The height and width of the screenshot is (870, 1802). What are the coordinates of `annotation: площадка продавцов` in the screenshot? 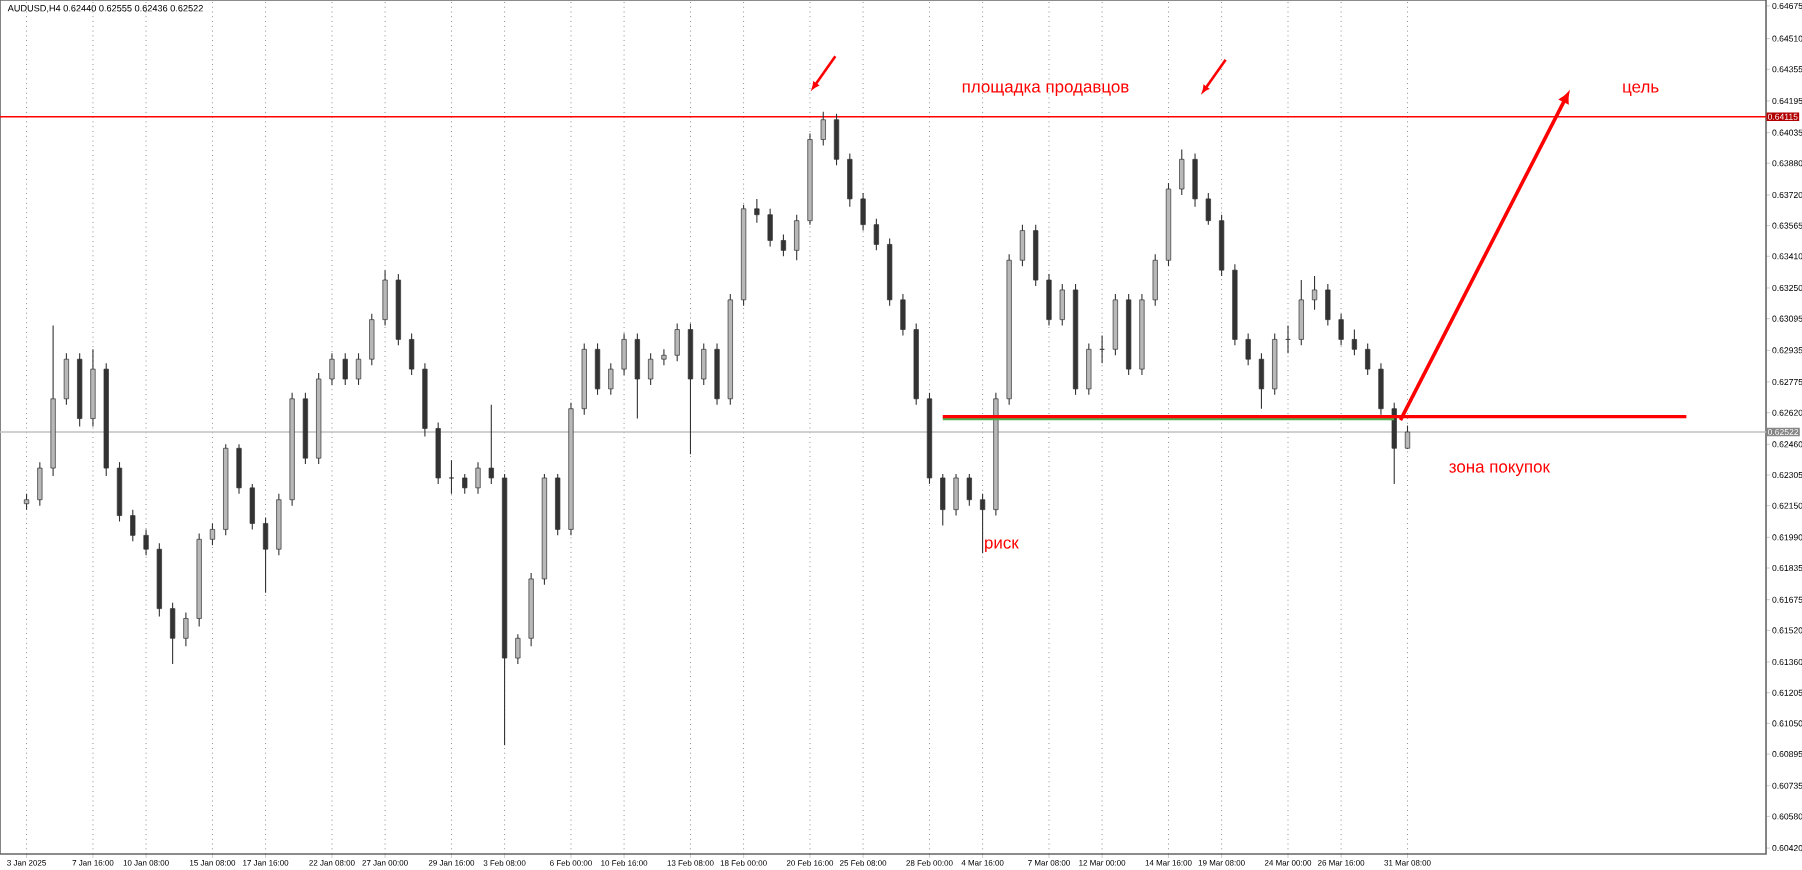 It's located at (1045, 89).